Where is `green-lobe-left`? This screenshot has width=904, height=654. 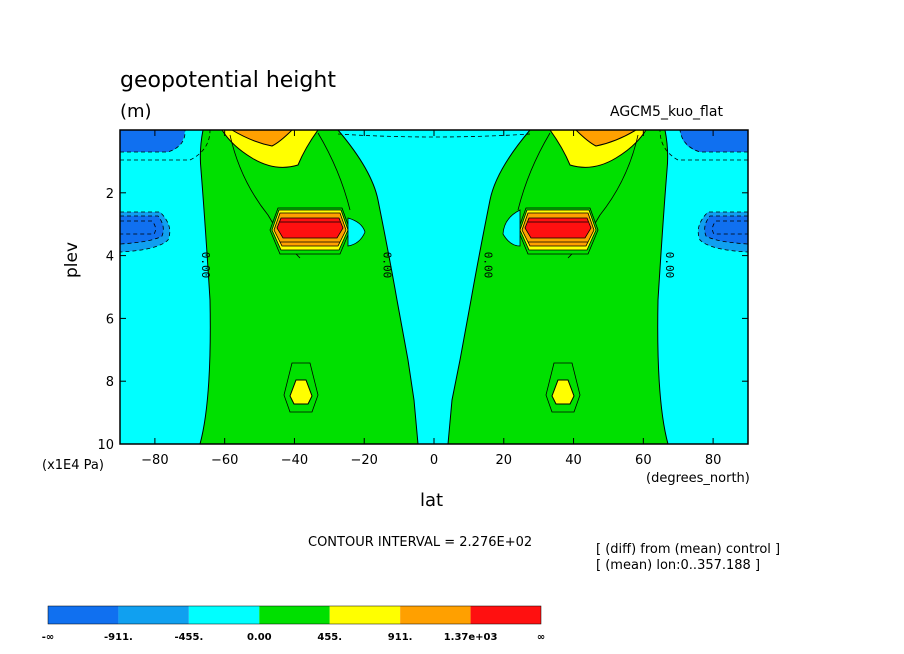
green-lobe-left is located at coordinates (309, 287).